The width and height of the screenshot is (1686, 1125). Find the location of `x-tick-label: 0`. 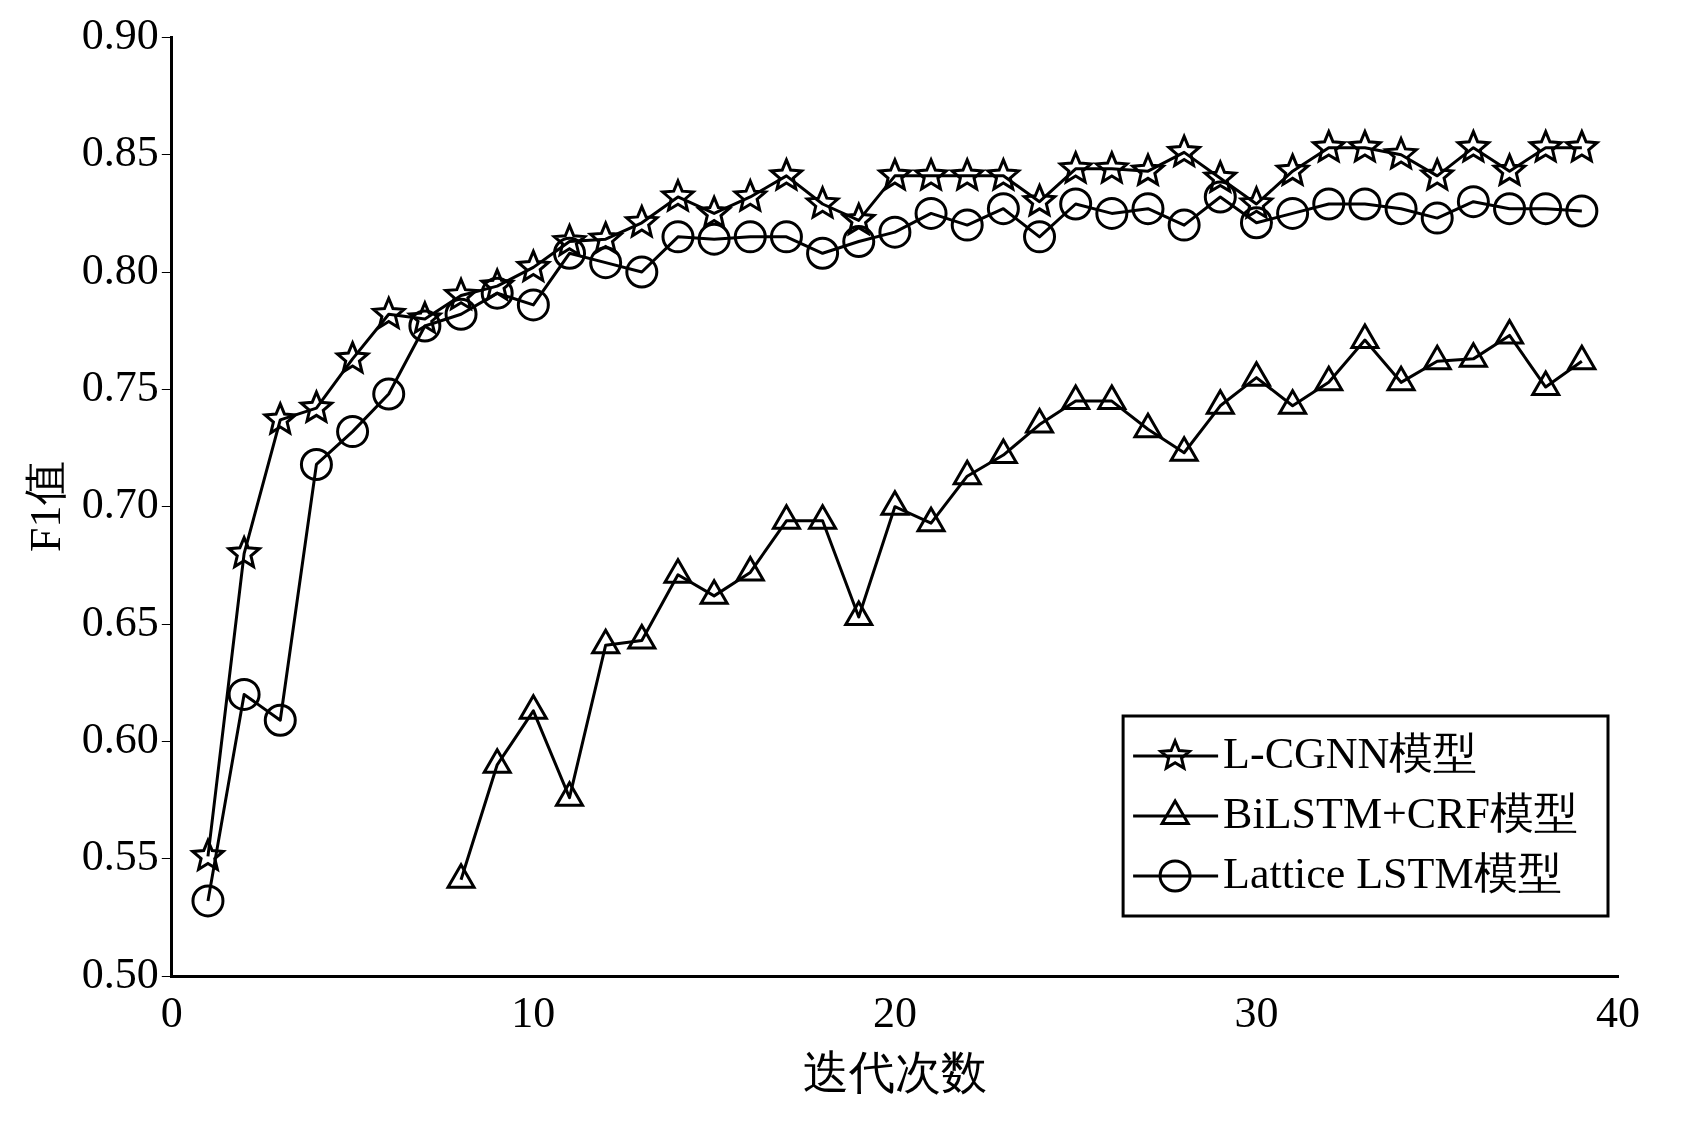

x-tick-label: 0 is located at coordinates (171, 1012).